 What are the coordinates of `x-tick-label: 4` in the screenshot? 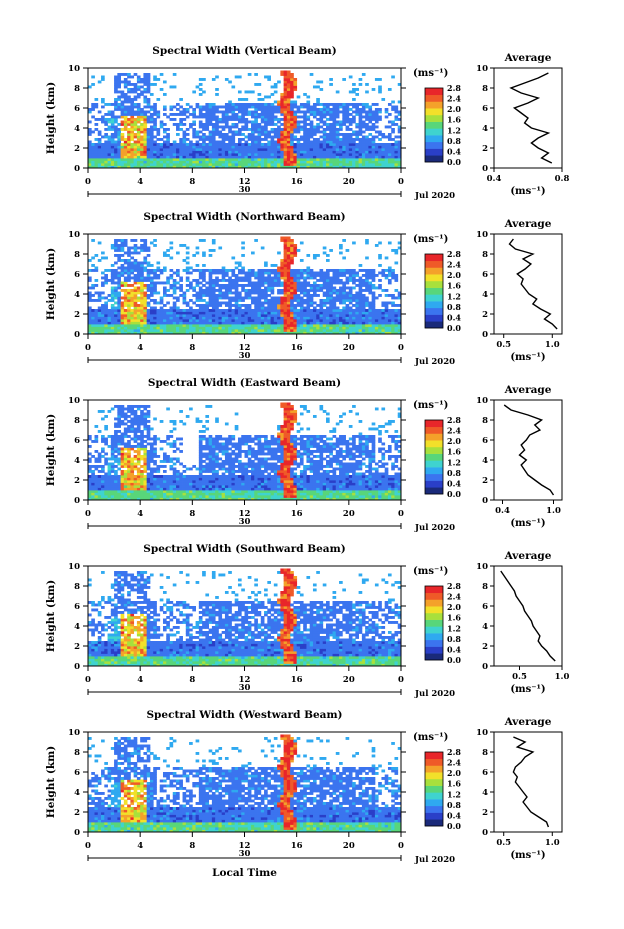 It's located at (140, 348).